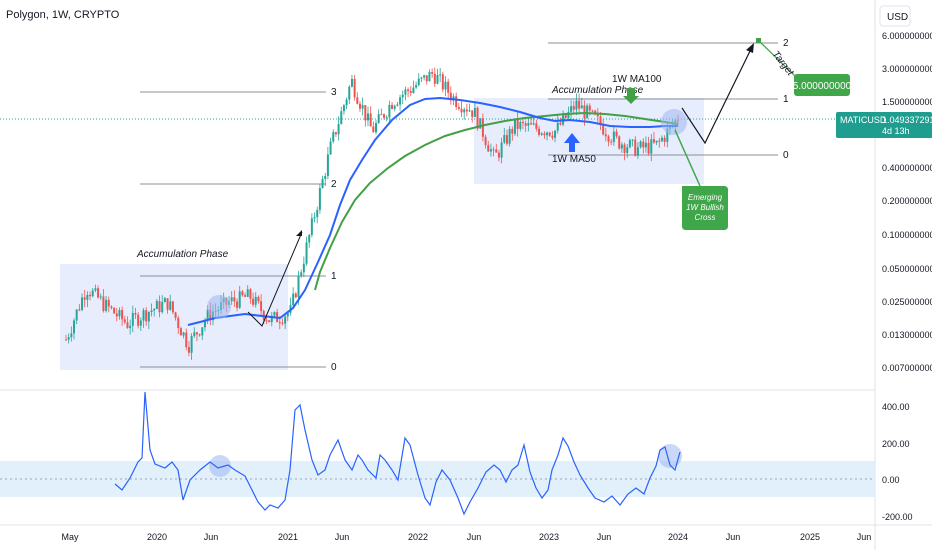 The width and height of the screenshot is (932, 550). Describe the element at coordinates (907, 335) in the screenshot. I see `price-tick-label: 0.013000000` at that location.